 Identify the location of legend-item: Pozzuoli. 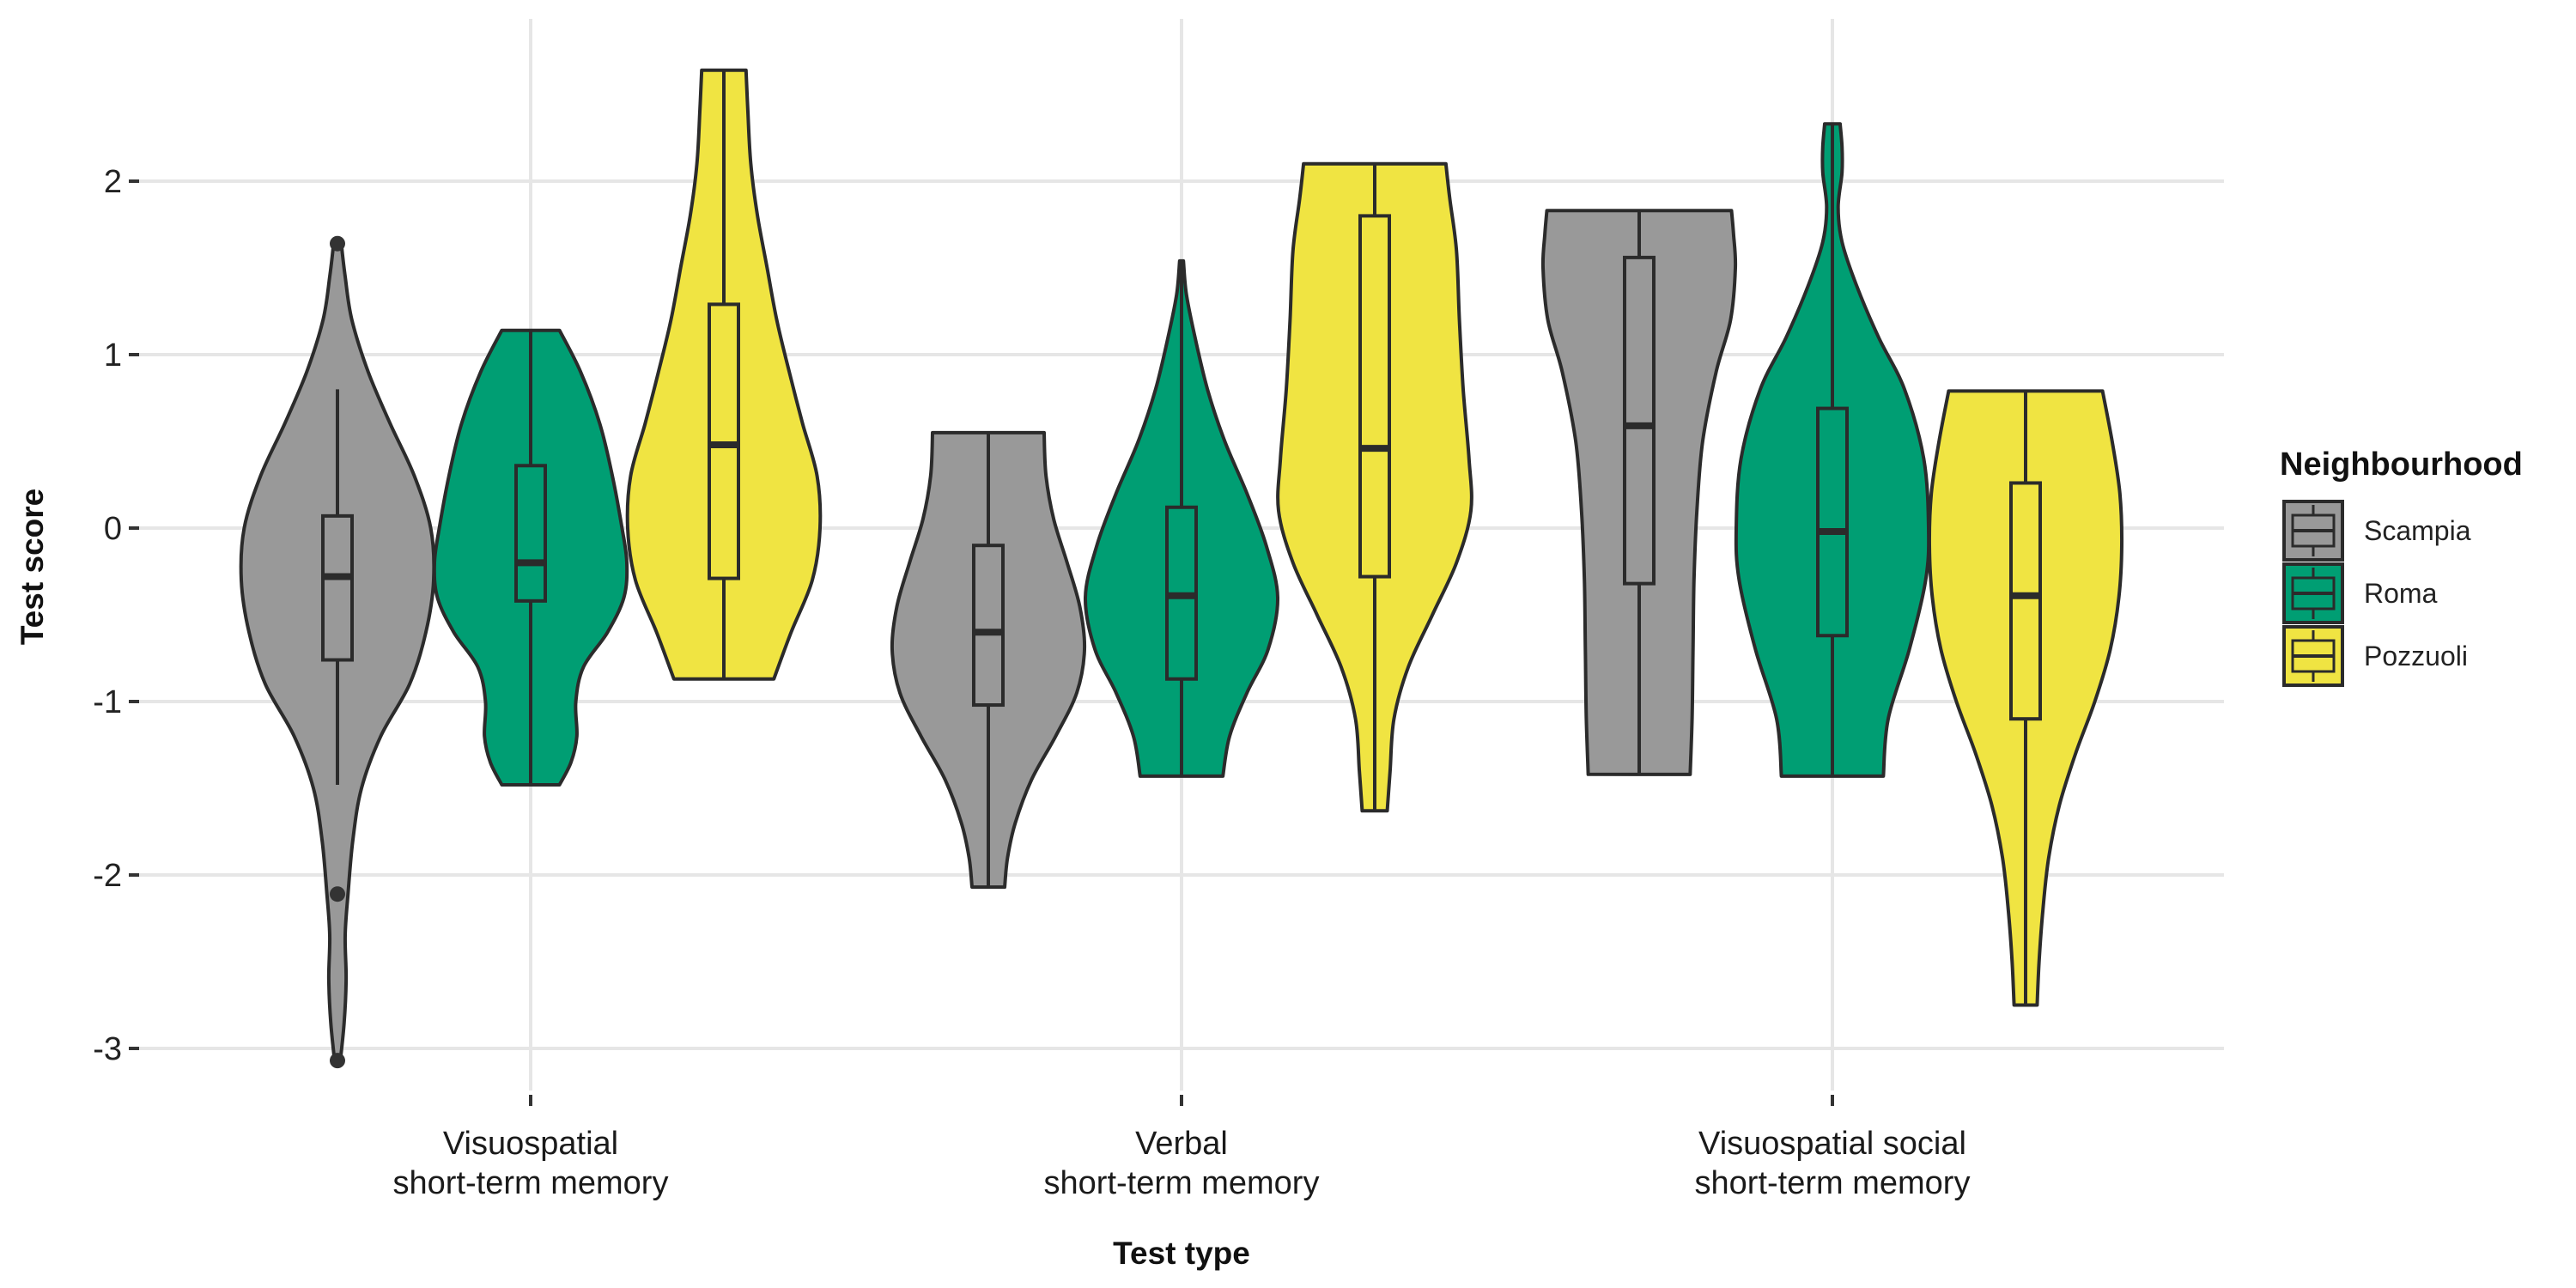
(2375, 656).